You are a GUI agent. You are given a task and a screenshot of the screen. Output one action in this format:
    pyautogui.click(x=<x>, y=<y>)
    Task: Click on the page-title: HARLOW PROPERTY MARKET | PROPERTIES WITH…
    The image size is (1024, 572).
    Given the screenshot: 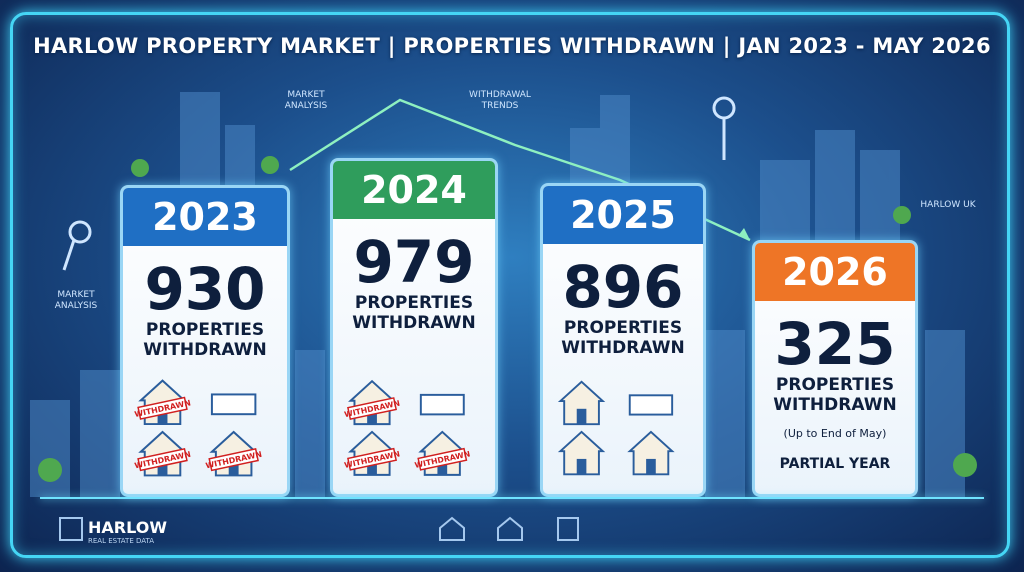 What is the action you would take?
    pyautogui.click(x=512, y=46)
    